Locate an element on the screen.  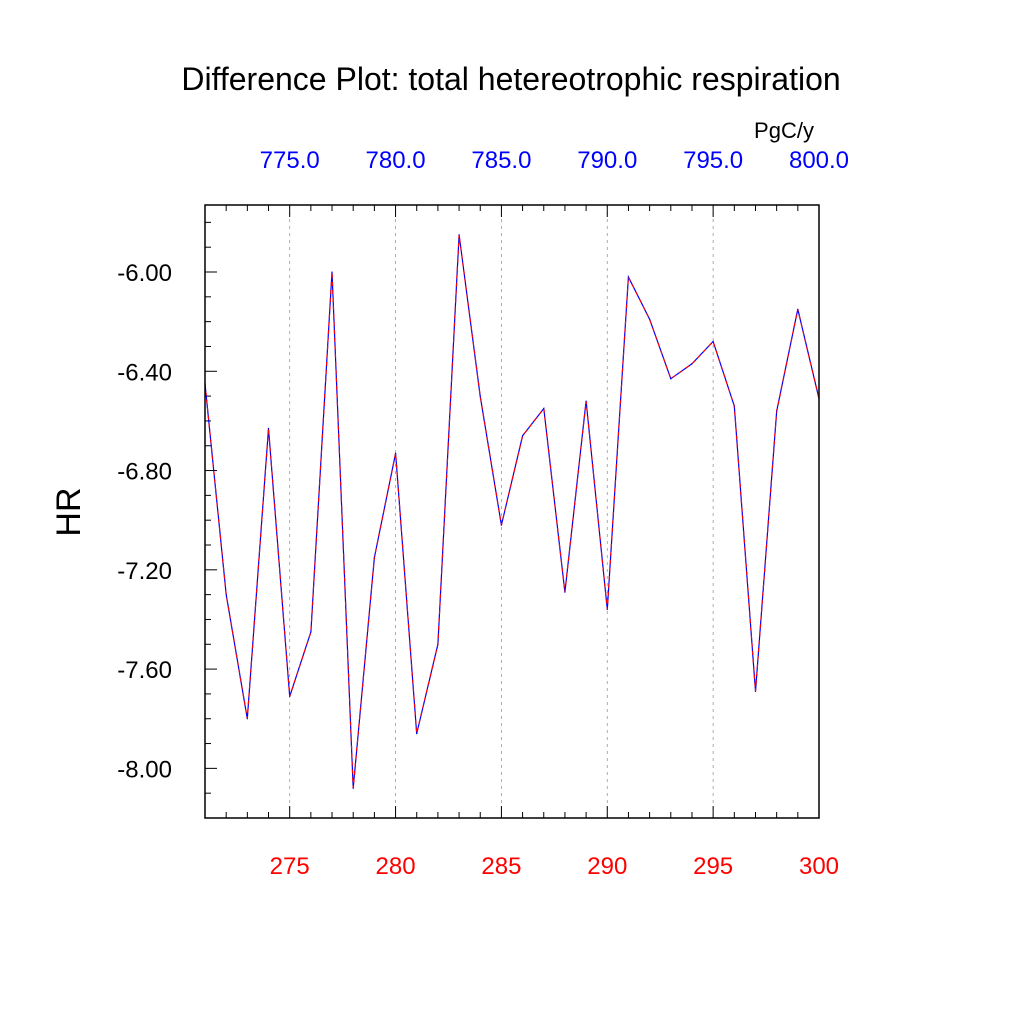
x-tick-label-bottom: 290 is located at coordinates (607, 866).